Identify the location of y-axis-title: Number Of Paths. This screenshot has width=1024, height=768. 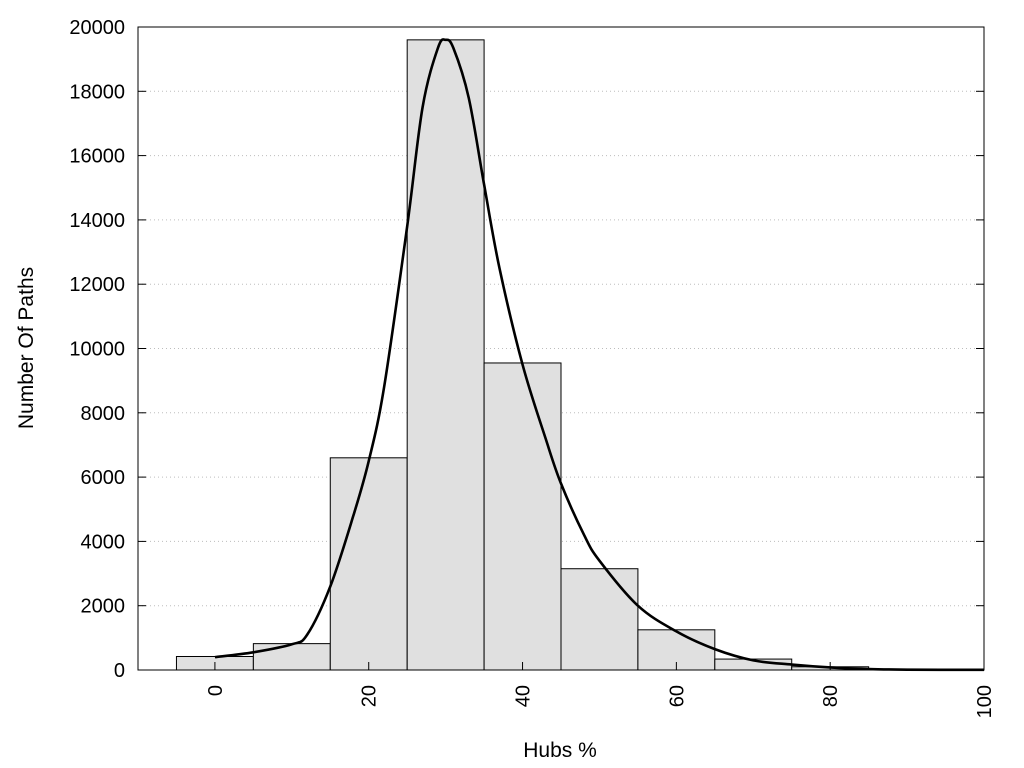
(26, 348).